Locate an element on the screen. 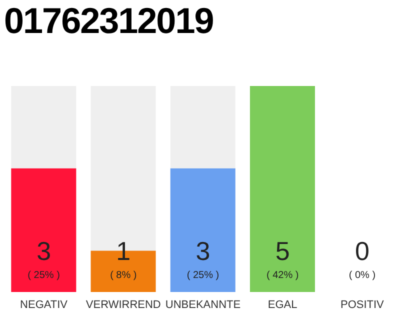  chart-title: 01762312019 is located at coordinates (109, 21).